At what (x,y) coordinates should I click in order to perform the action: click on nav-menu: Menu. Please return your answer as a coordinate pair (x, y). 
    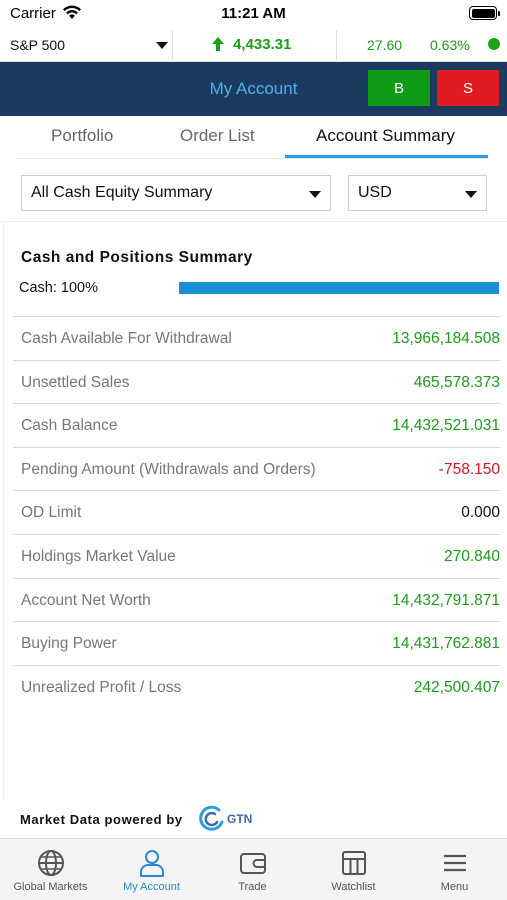
    Looking at the image, I should click on (454, 869).